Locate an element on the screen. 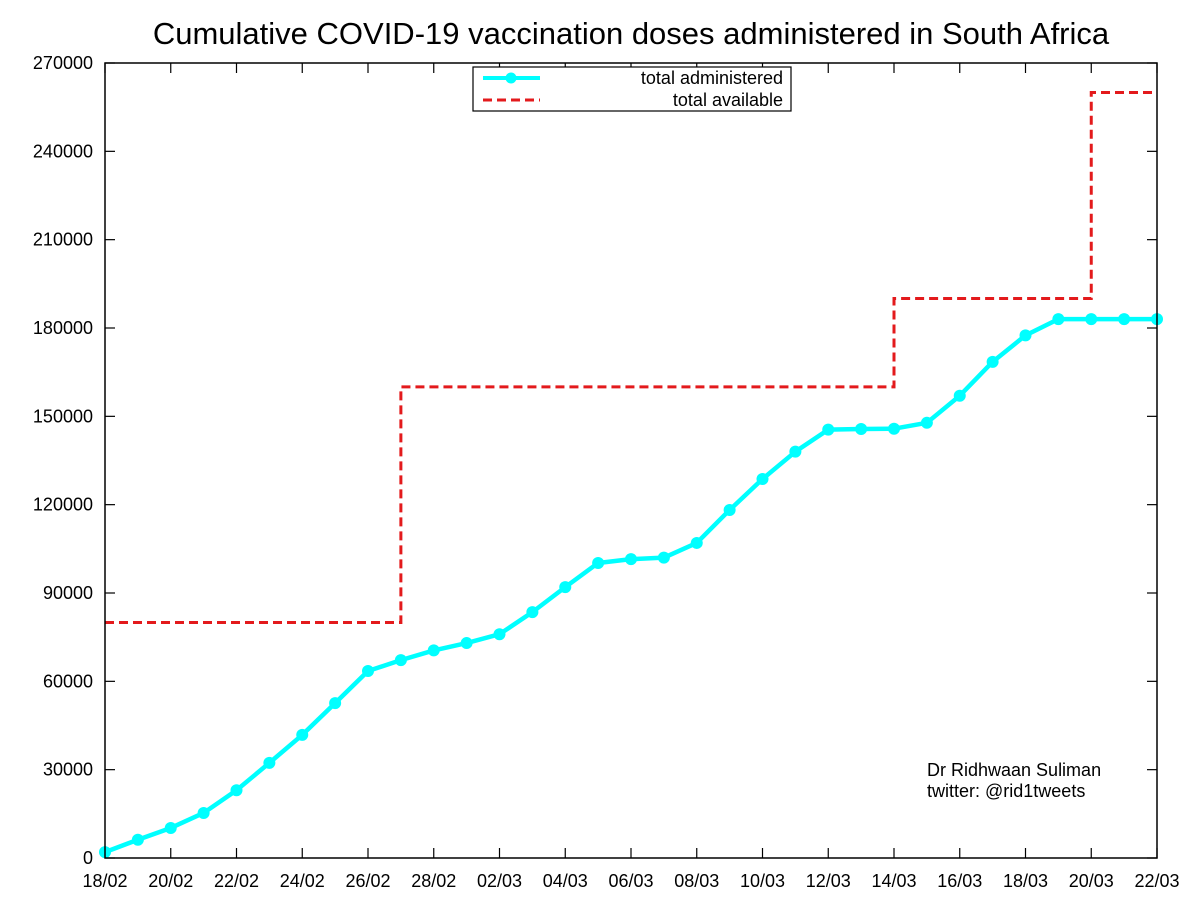 This screenshot has height=900, width=1200. y-tick-label: 180000 is located at coordinates (63, 328).